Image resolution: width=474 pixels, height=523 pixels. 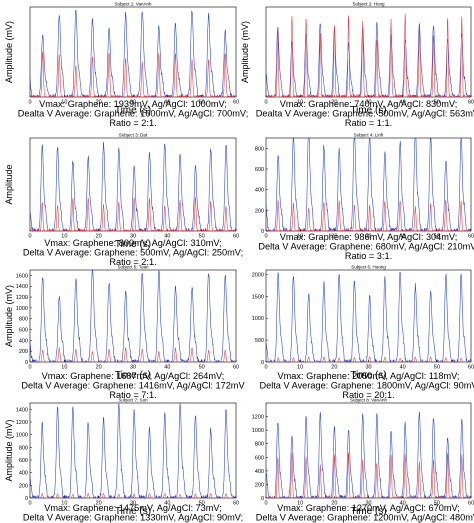 What do you see at coordinates (368, 123) in the screenshot?
I see `caption-line: Ratio = 1:1.` at bounding box center [368, 123].